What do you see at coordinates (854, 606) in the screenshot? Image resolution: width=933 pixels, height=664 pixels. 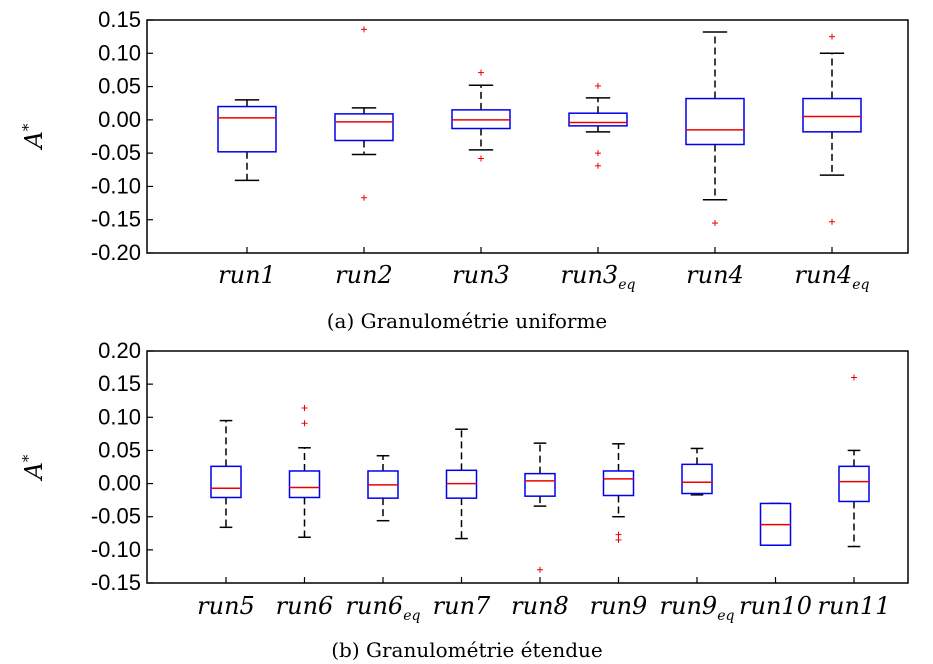 I see `panel-b-x-tick-label: run11` at bounding box center [854, 606].